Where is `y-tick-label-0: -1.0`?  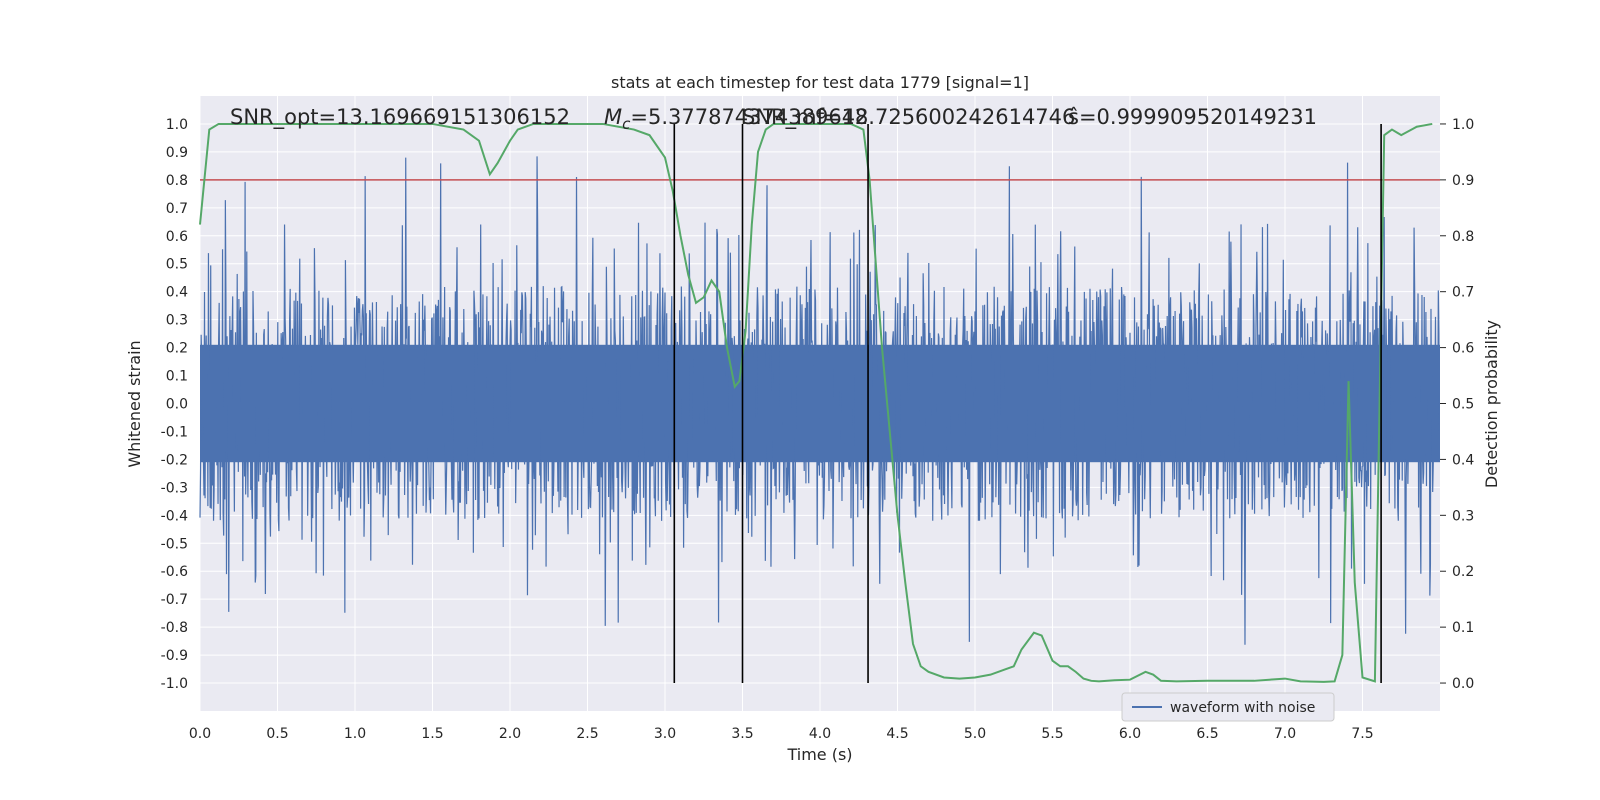
y-tick-label-0: -1.0 is located at coordinates (174, 684).